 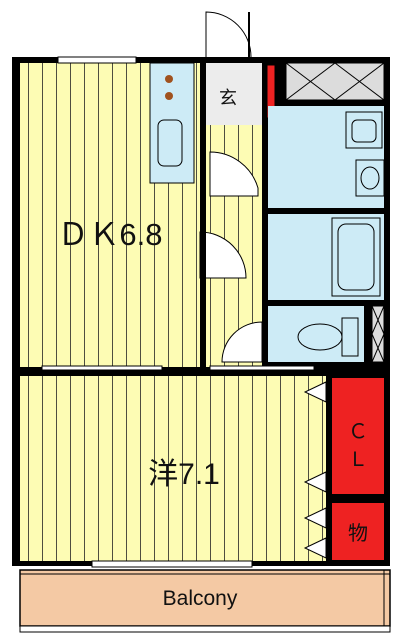 I want to click on storage-box, so click(x=335, y=81).